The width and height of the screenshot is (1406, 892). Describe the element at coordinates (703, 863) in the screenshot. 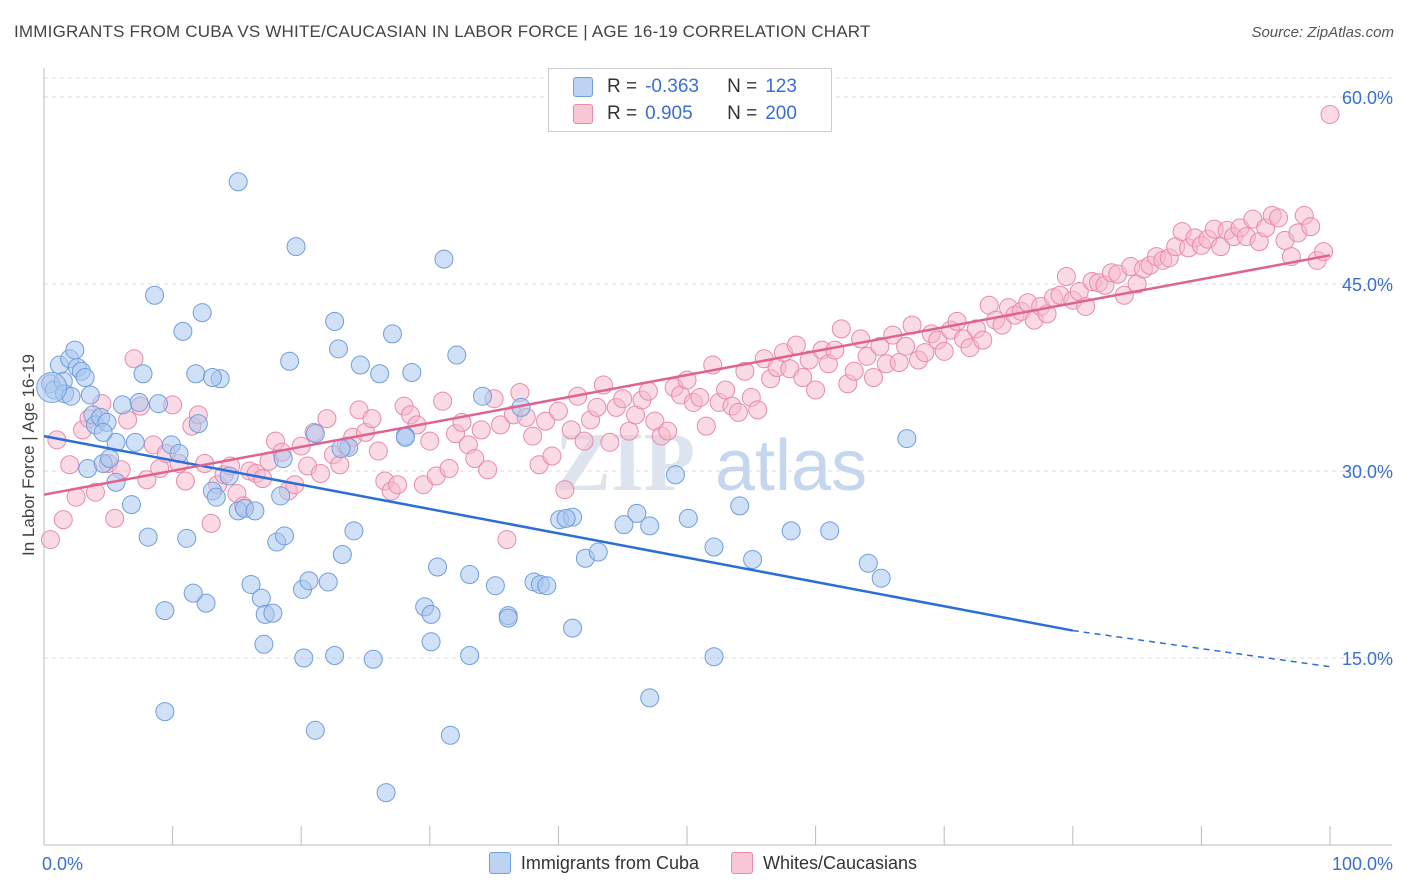

I see `bottom-legend: Immigrants from Cuba Whites/Caucasians` at that location.